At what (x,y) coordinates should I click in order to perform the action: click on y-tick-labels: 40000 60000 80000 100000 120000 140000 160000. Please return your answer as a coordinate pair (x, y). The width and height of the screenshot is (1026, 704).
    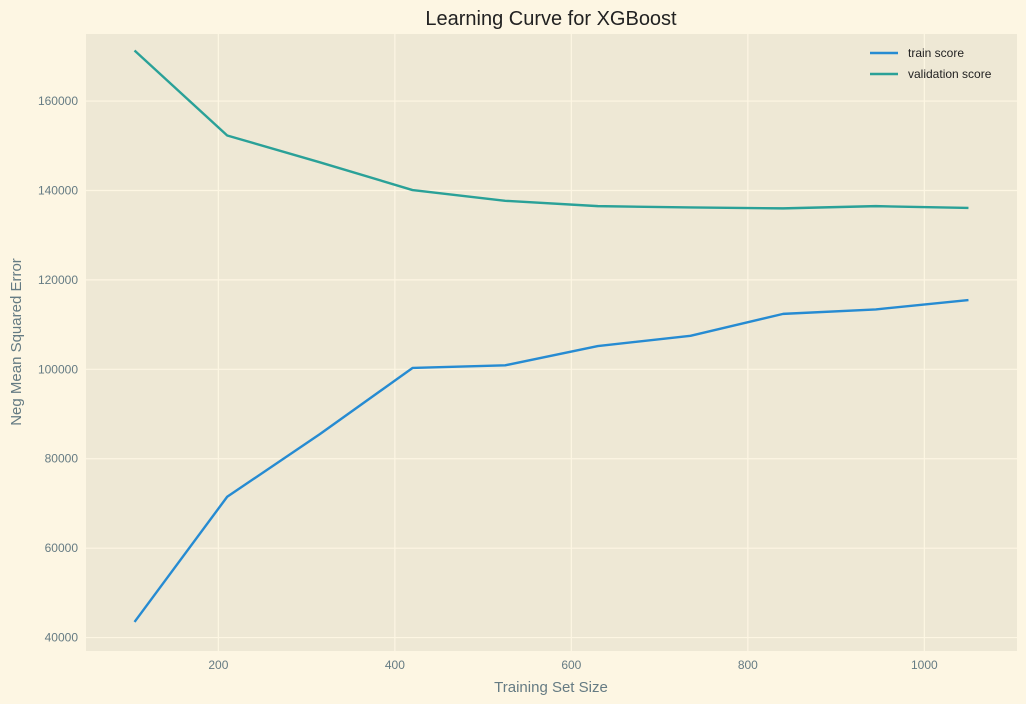
    Looking at the image, I should click on (58, 369).